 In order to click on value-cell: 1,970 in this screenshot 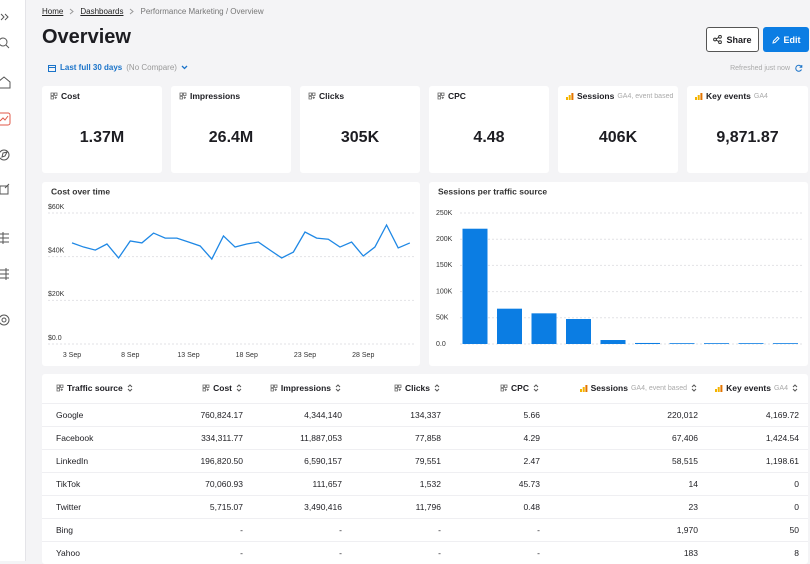, I will do `click(628, 530)`.